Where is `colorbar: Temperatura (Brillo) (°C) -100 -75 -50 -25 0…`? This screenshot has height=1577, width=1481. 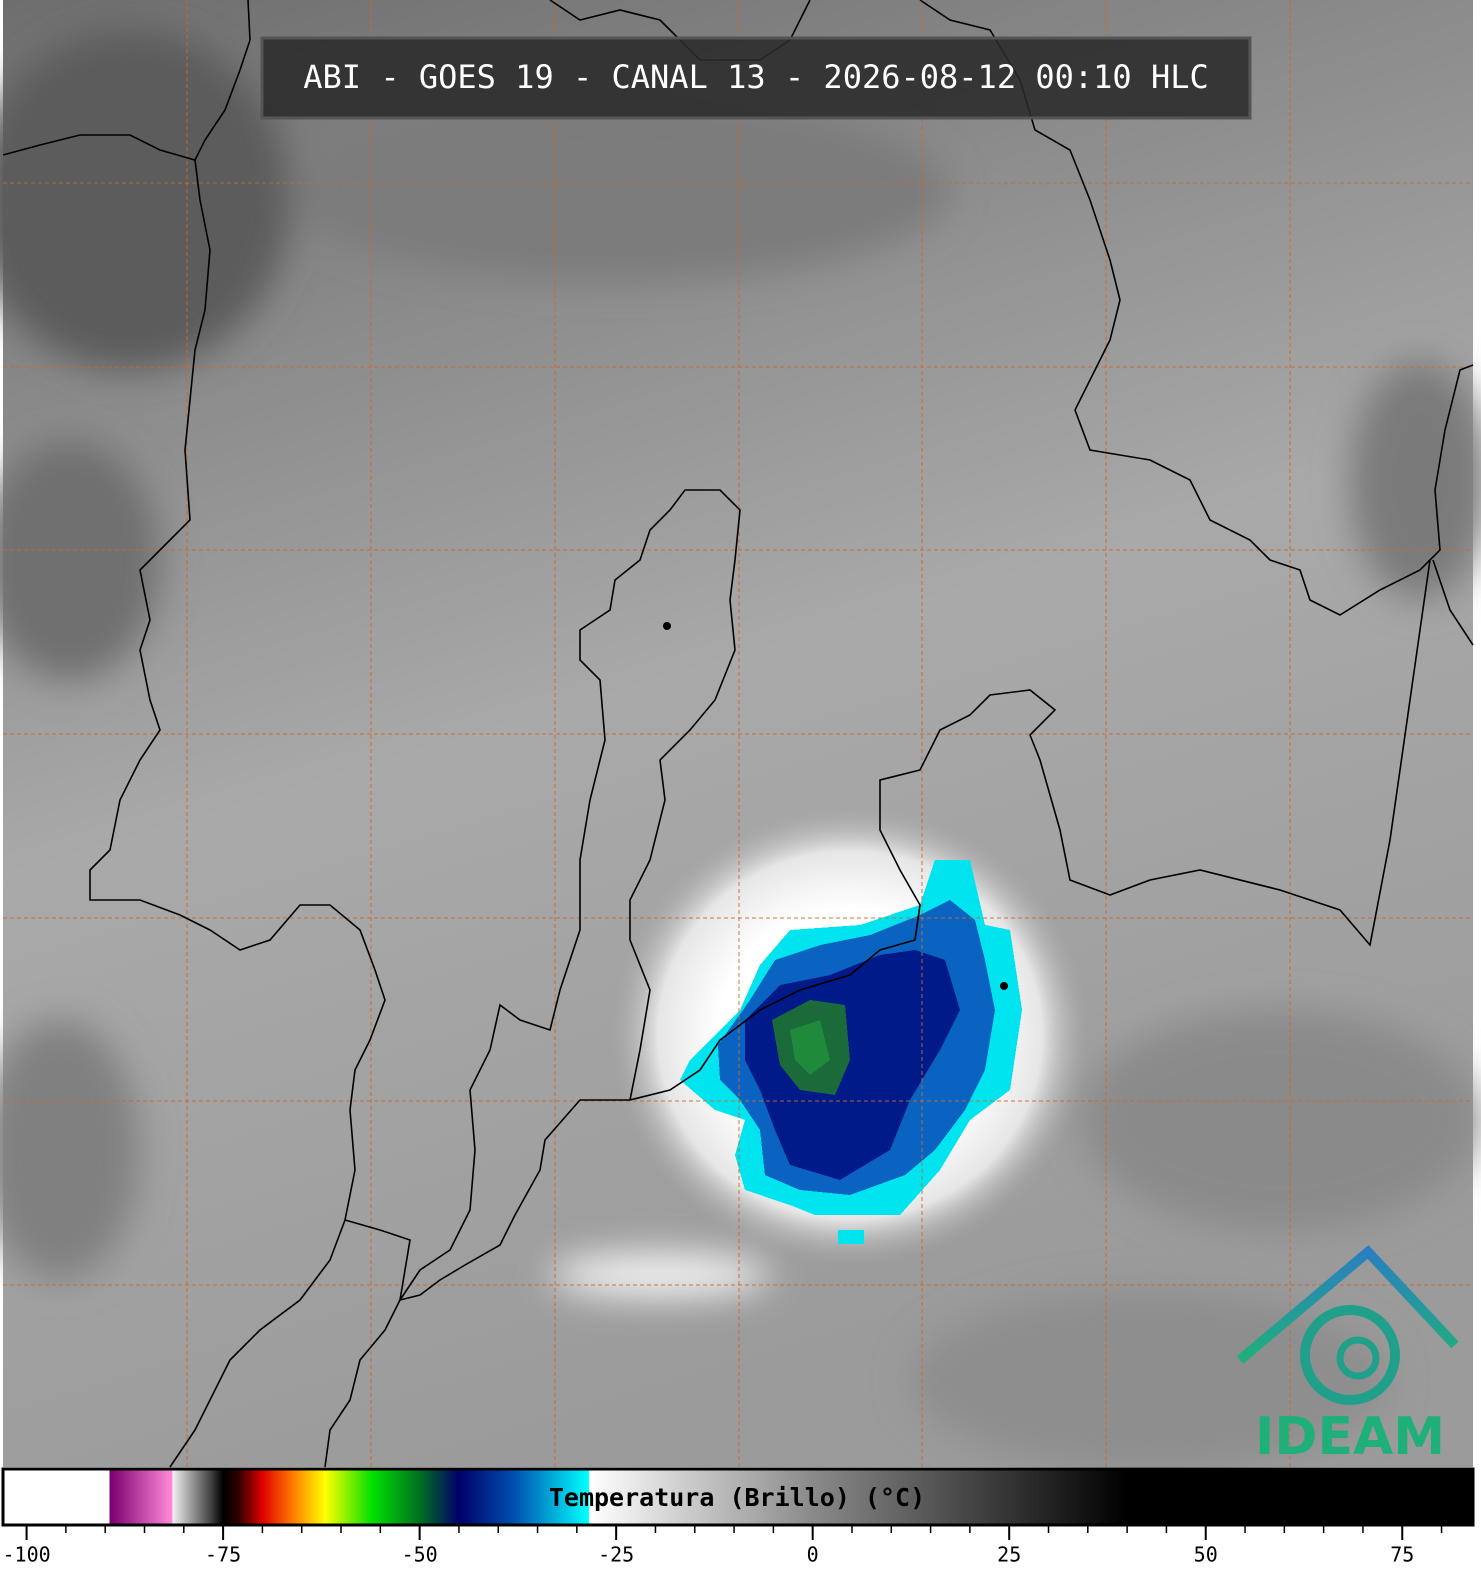 colorbar: Temperatura (Brillo) (°C) -100 -75 -50 -25 0… is located at coordinates (738, 1517).